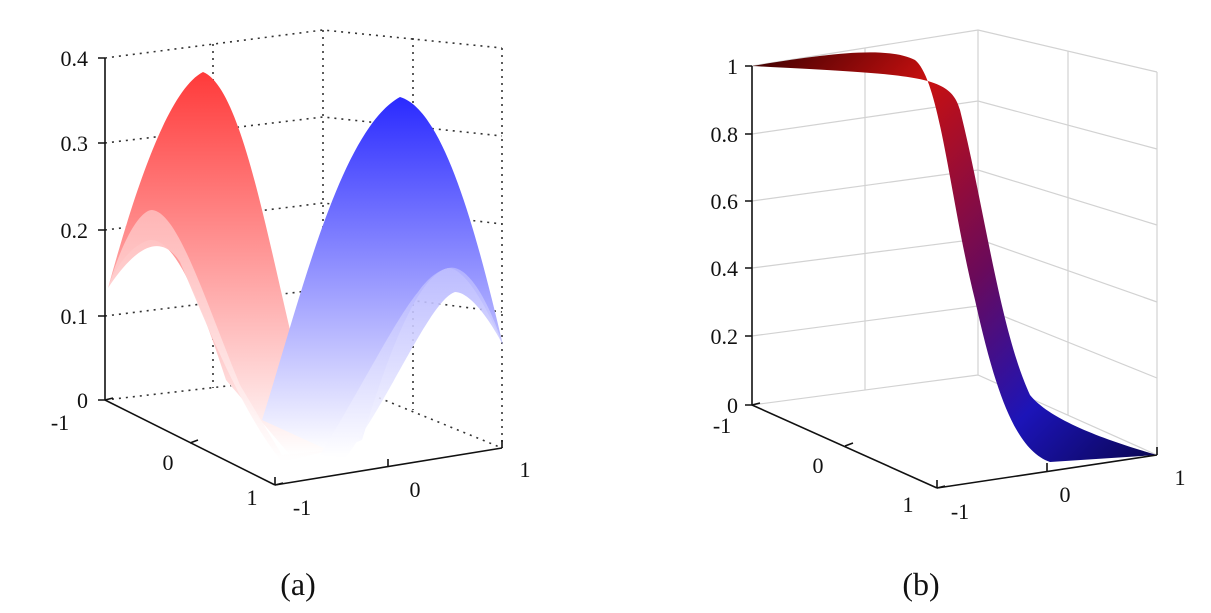 This screenshot has width=1211, height=613. I want to click on z-tick-label: 0.8, so click(725, 134).